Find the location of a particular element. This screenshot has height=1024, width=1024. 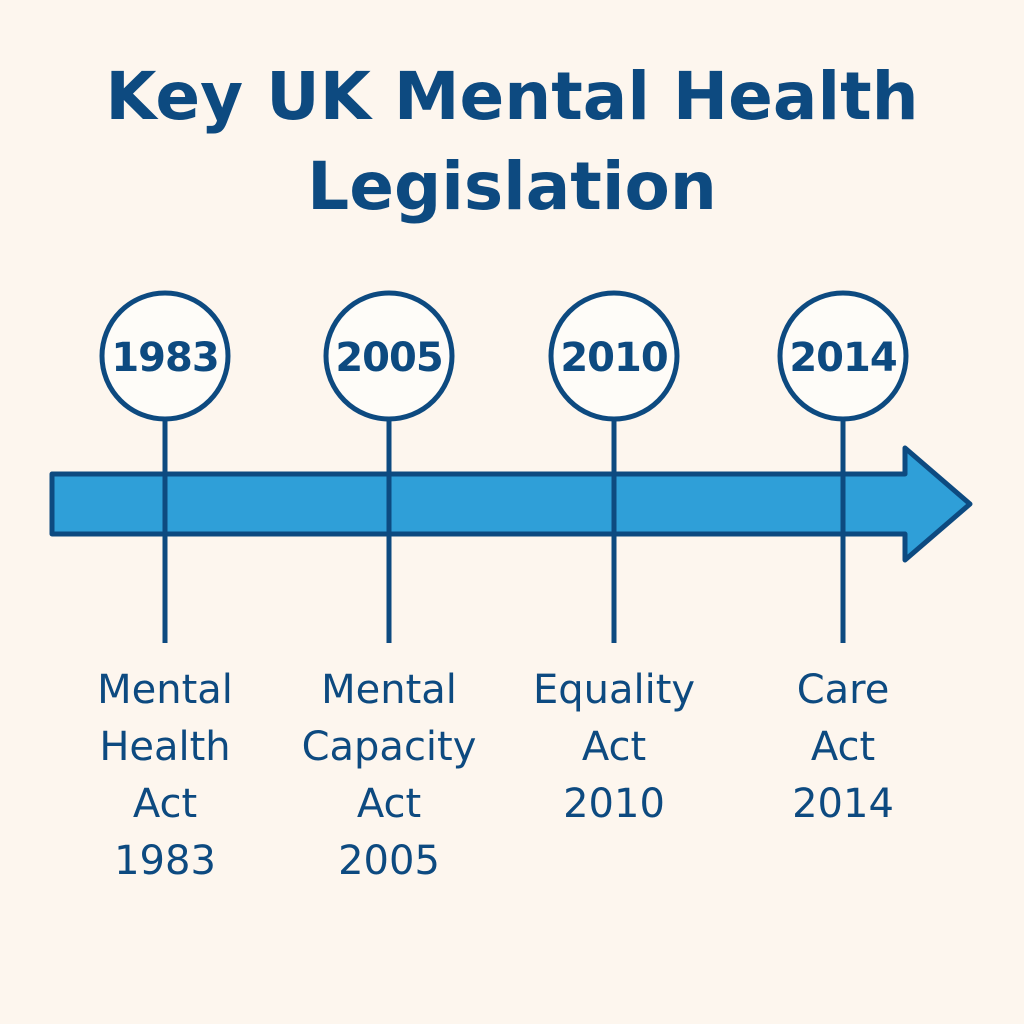

title-line-1: Key UK Mental Health is located at coordinates (512, 96).